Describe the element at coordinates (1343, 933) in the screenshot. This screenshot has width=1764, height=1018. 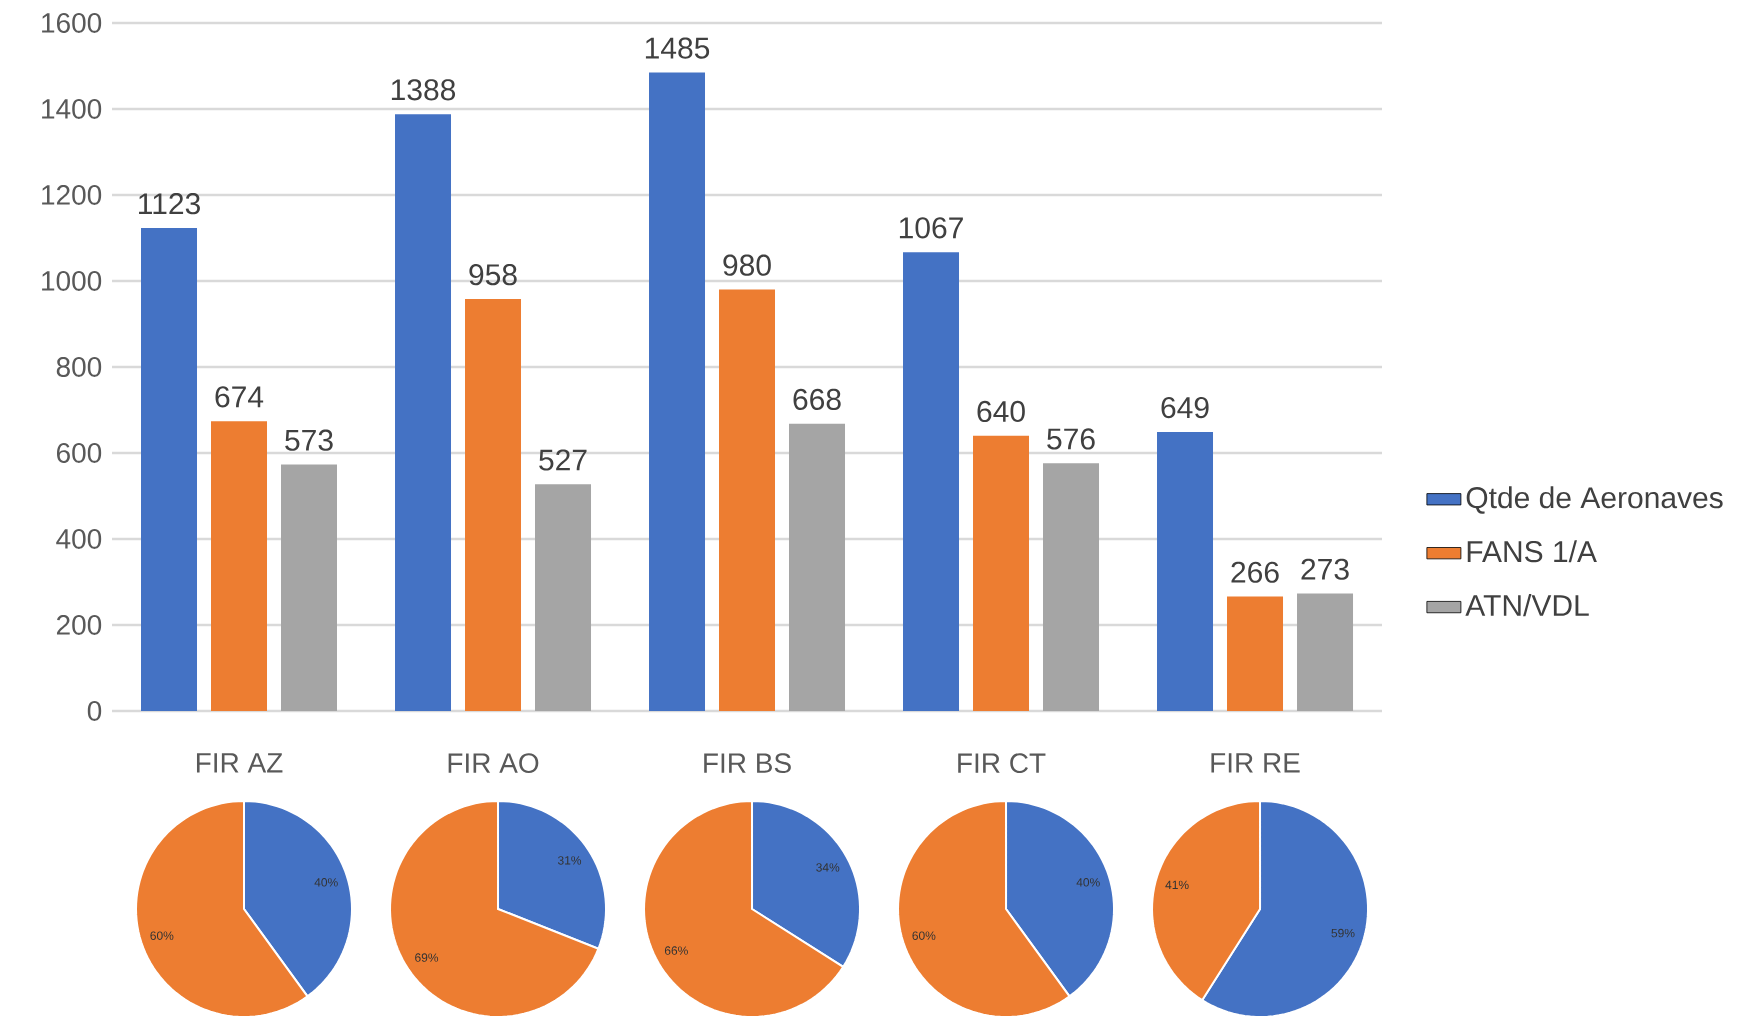
I see `data-label: 59%` at that location.